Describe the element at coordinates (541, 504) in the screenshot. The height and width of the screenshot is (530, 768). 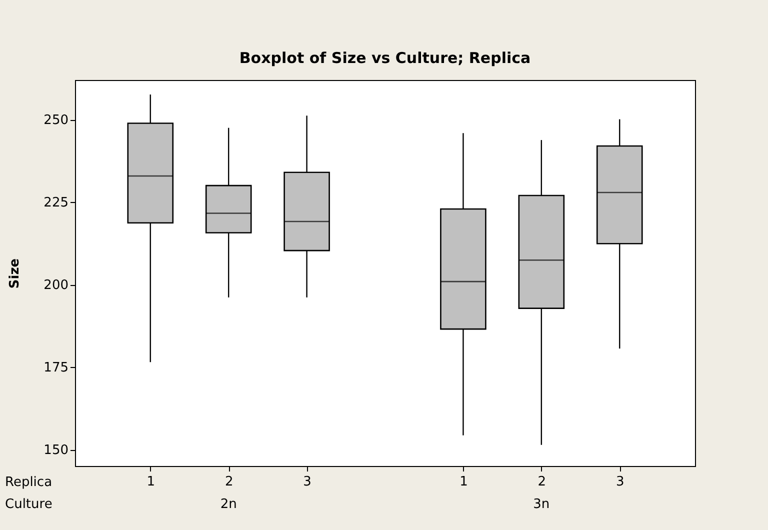
I see `text: 3n` at that location.